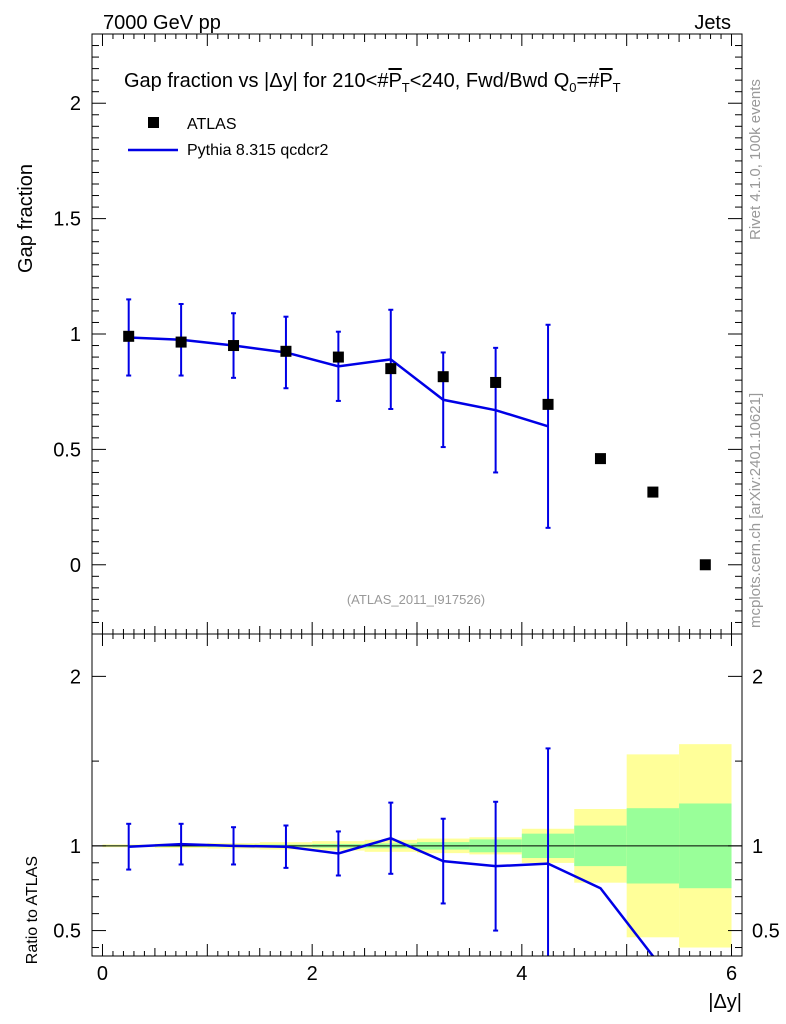 This screenshot has height=1024, width=786. Describe the element at coordinates (755, 510) in the screenshot. I see `mcplots-source-label: mcplots.cern.ch [arXiv:2401.10621]` at that location.